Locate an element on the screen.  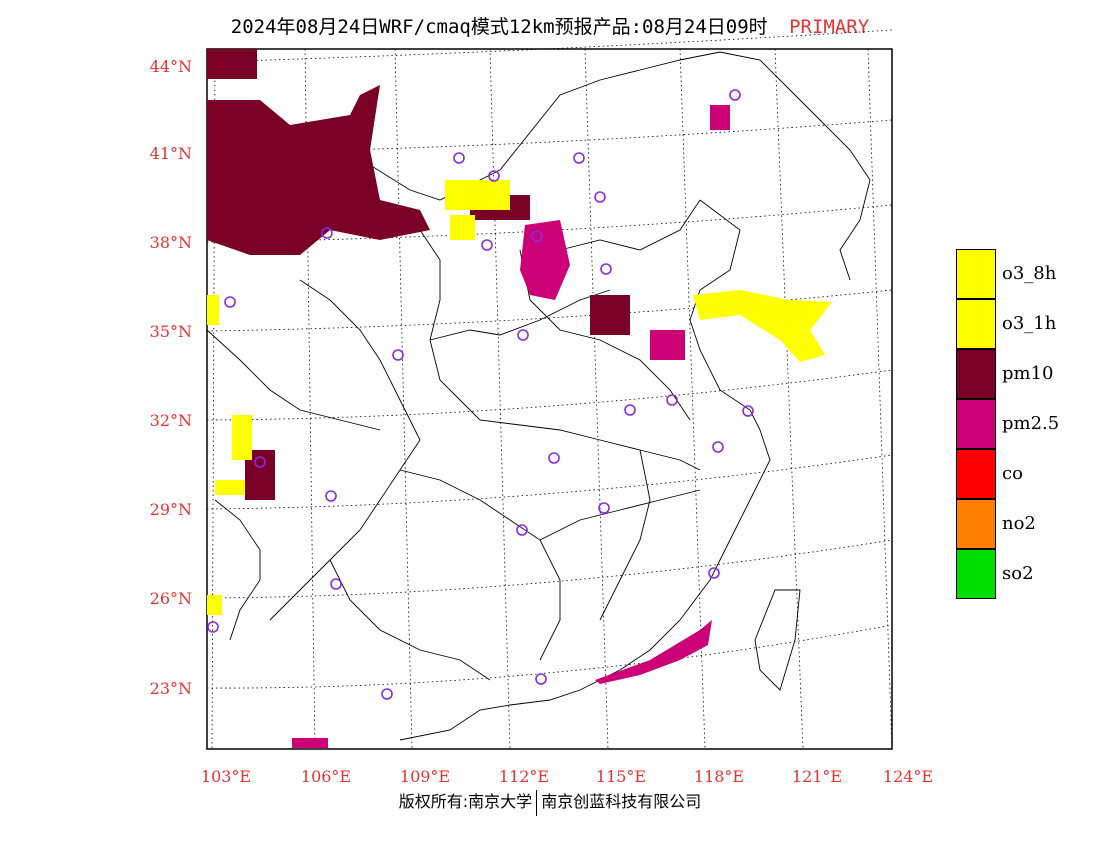
lat-label: 41°N is located at coordinates (171, 153).